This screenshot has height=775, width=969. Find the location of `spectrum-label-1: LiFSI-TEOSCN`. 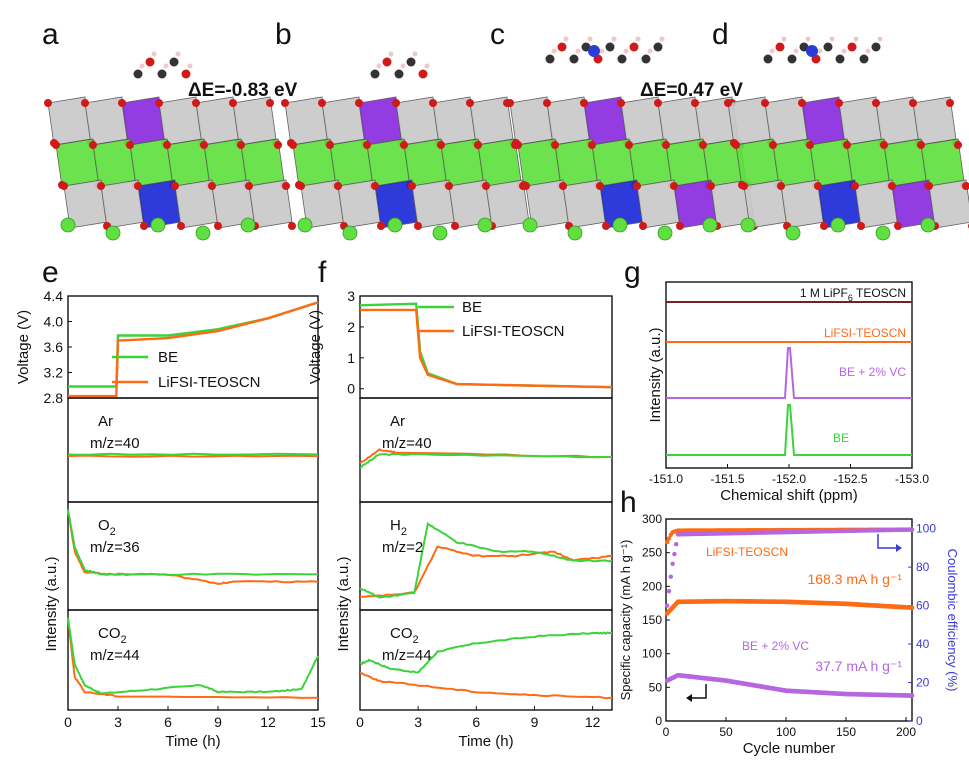

spectrum-label-1: LiFSI-TEOSCN is located at coordinates (865, 333).